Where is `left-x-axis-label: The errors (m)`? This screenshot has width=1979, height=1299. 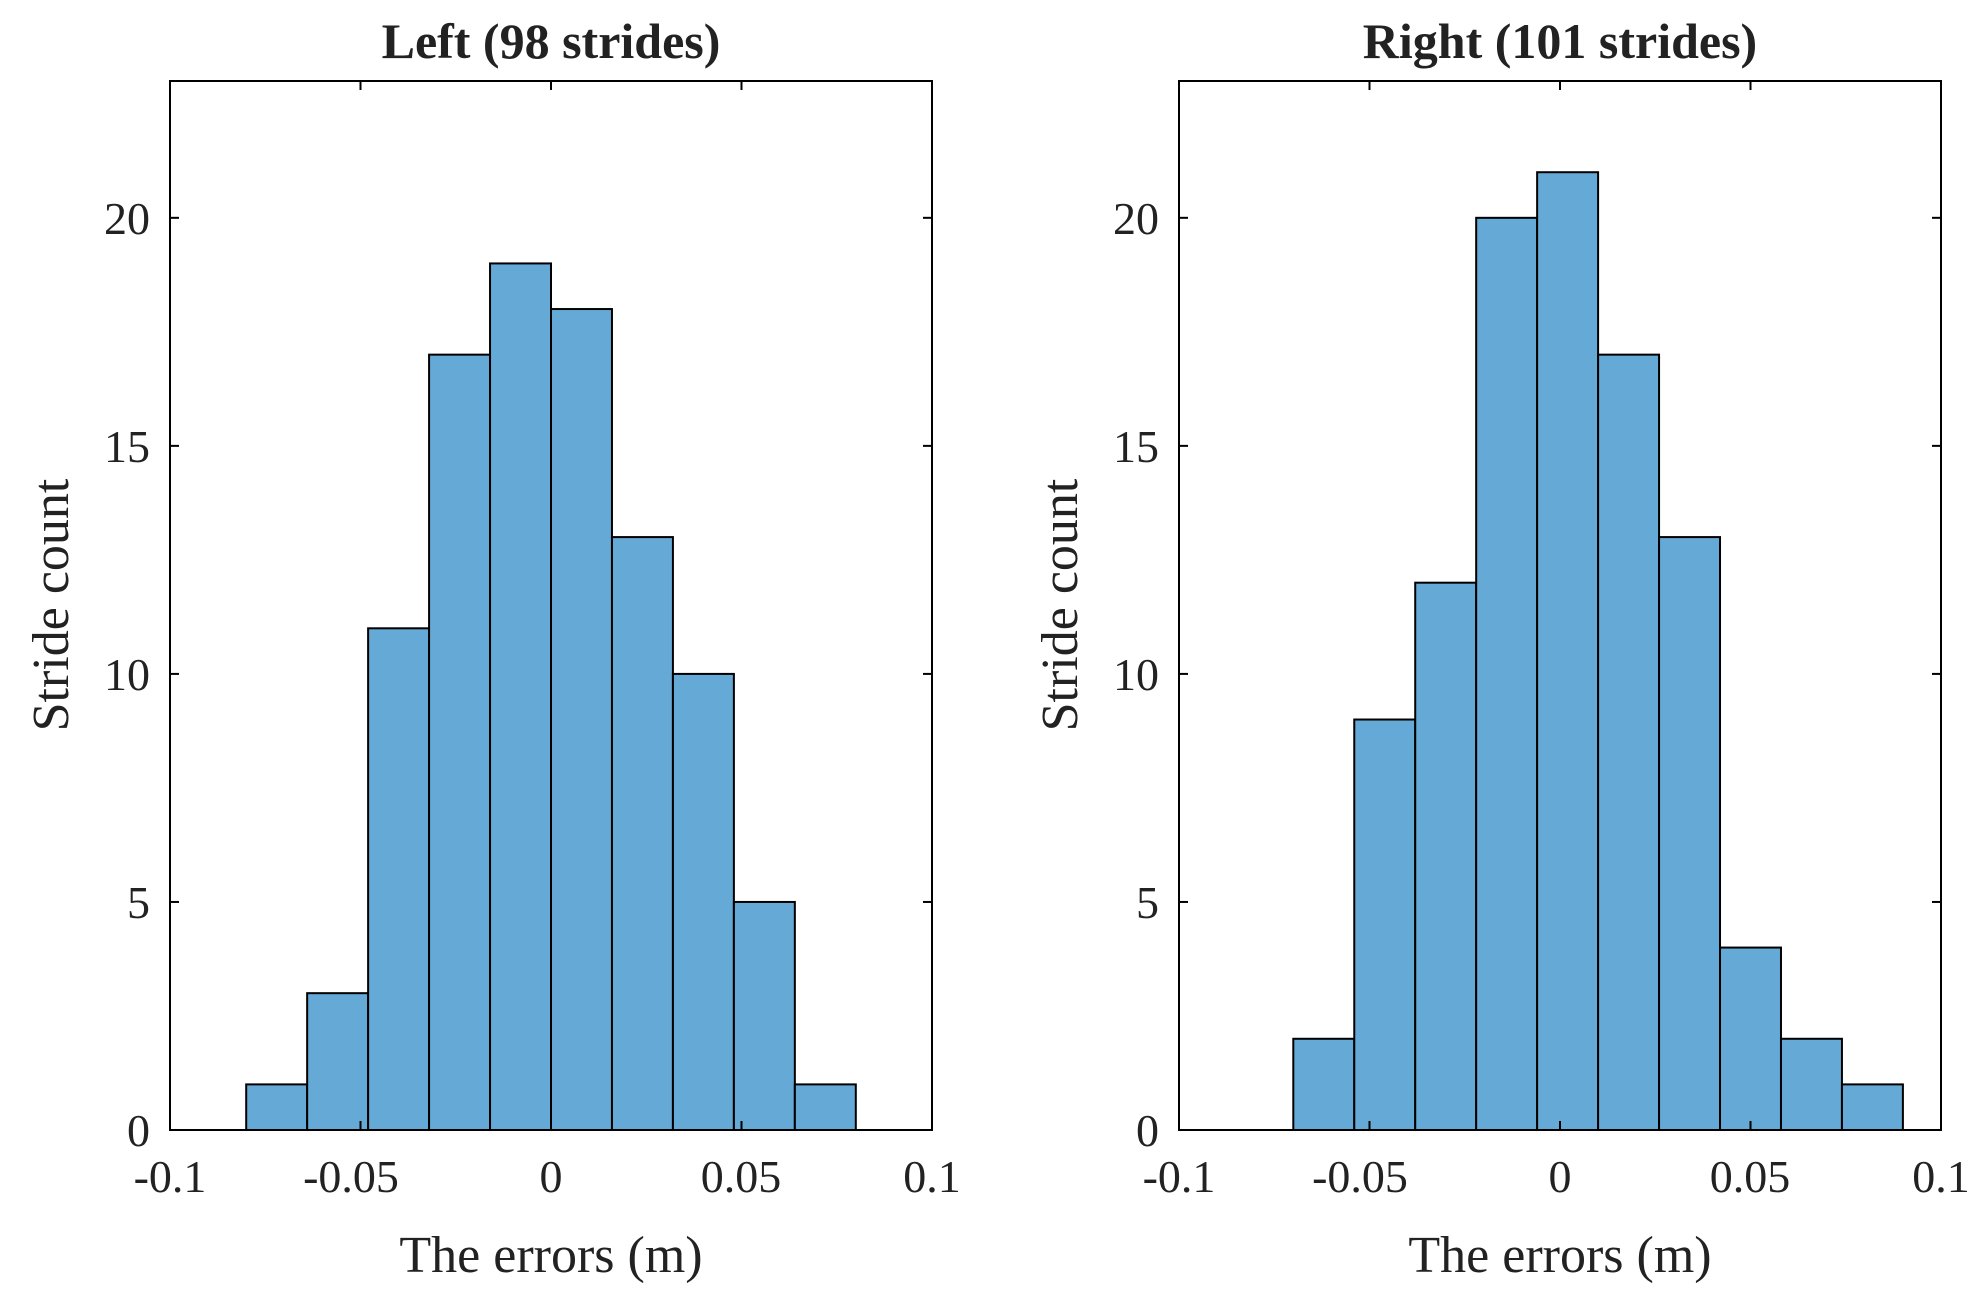
left-x-axis-label: The errors (m) is located at coordinates (550, 1255).